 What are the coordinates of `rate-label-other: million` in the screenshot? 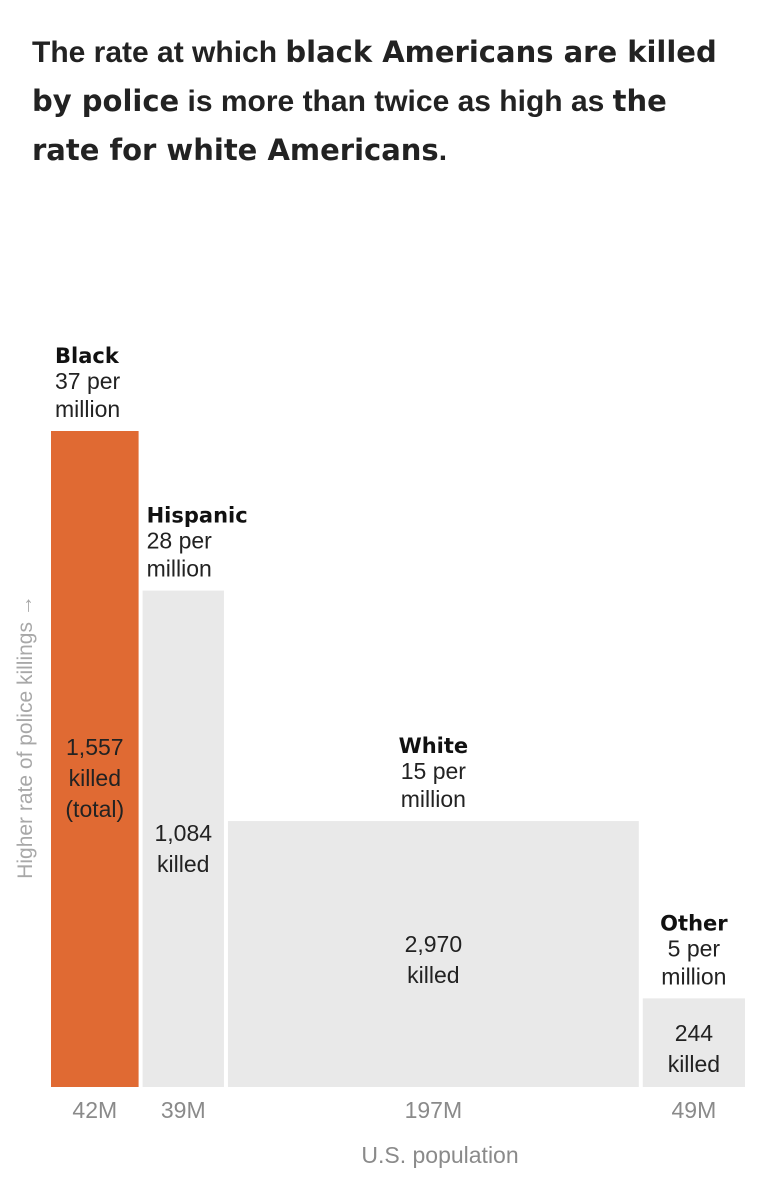 It's located at (693, 976).